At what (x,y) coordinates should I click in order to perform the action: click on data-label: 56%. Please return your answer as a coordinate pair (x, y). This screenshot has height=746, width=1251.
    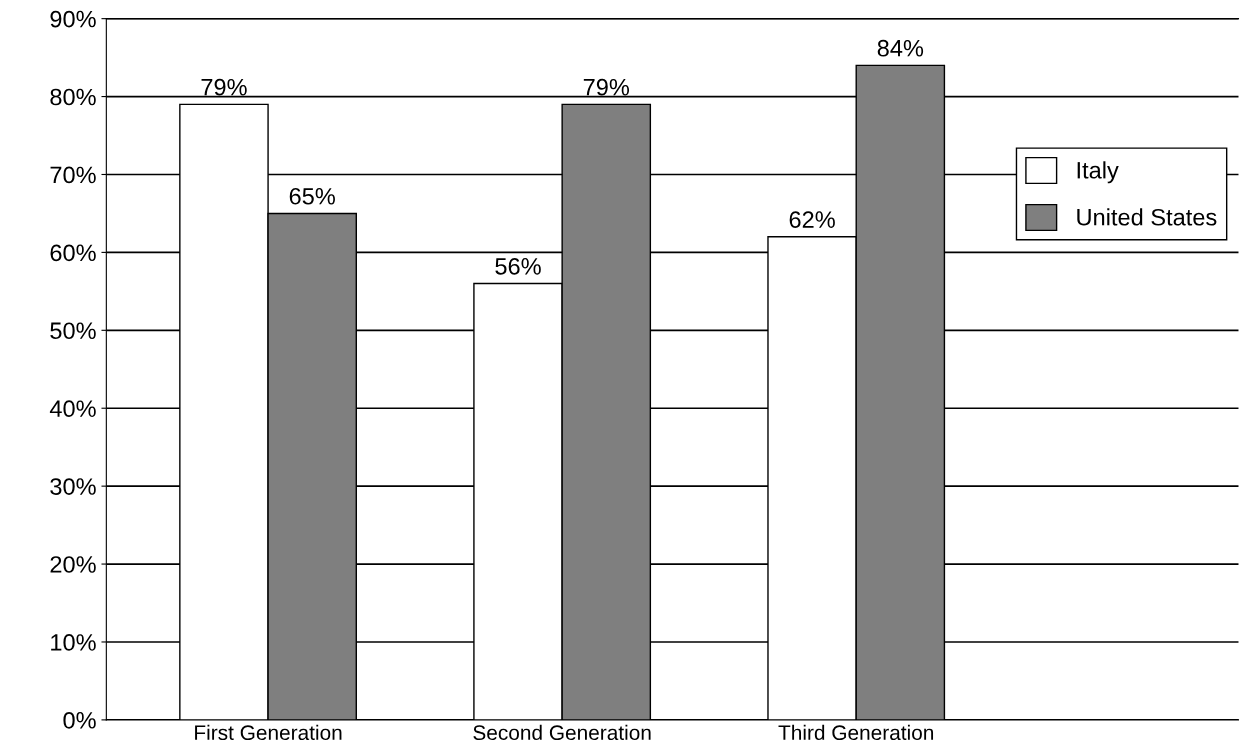
    Looking at the image, I should click on (518, 266).